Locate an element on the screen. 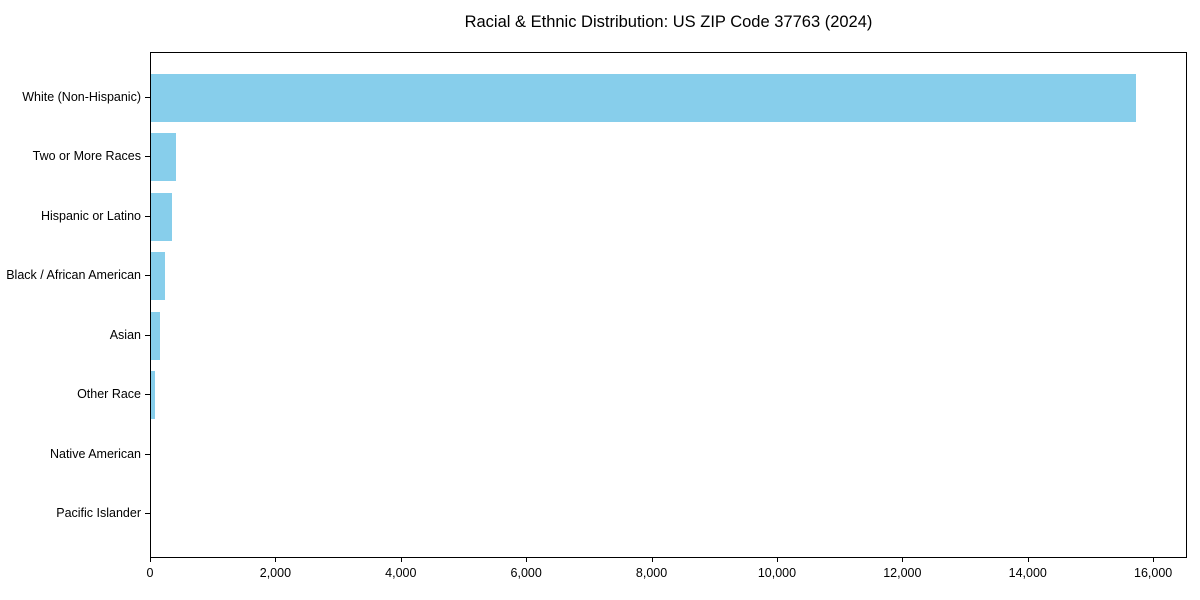 The height and width of the screenshot is (600, 1200). y-tick-label-hispanic-or-latino: Hispanic or Latino is located at coordinates (90, 215).